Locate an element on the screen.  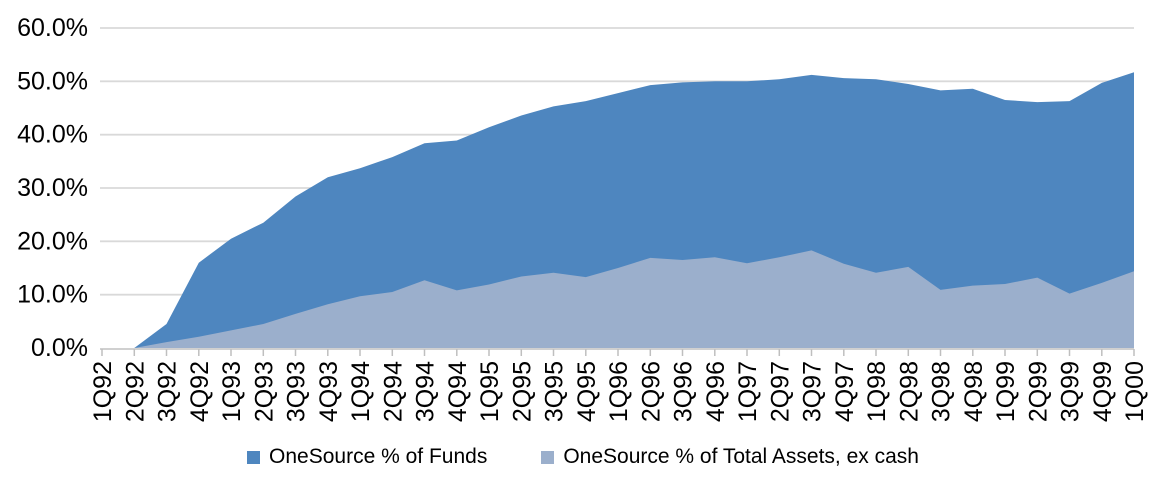
x-axis-label: 2Q96 is located at coordinates (651, 391).